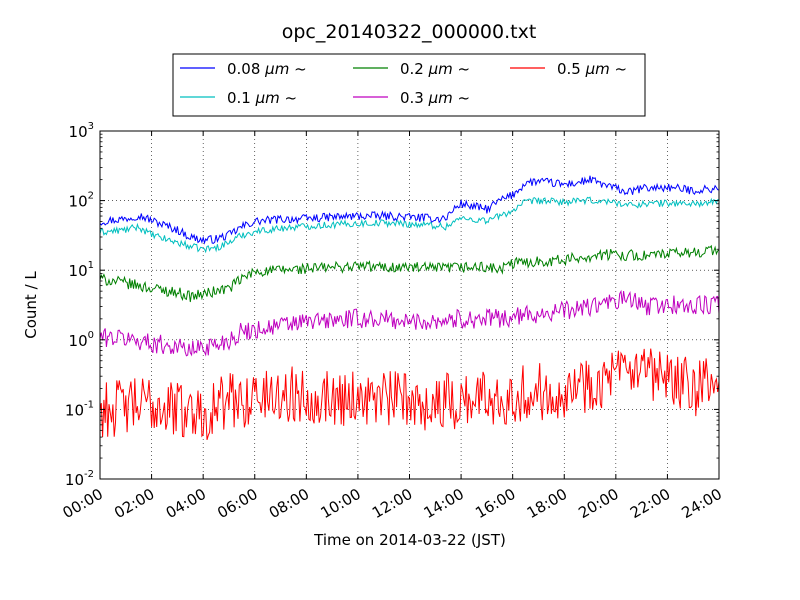  I want to click on legend-label: 0.1 μm ~, so click(262, 98).